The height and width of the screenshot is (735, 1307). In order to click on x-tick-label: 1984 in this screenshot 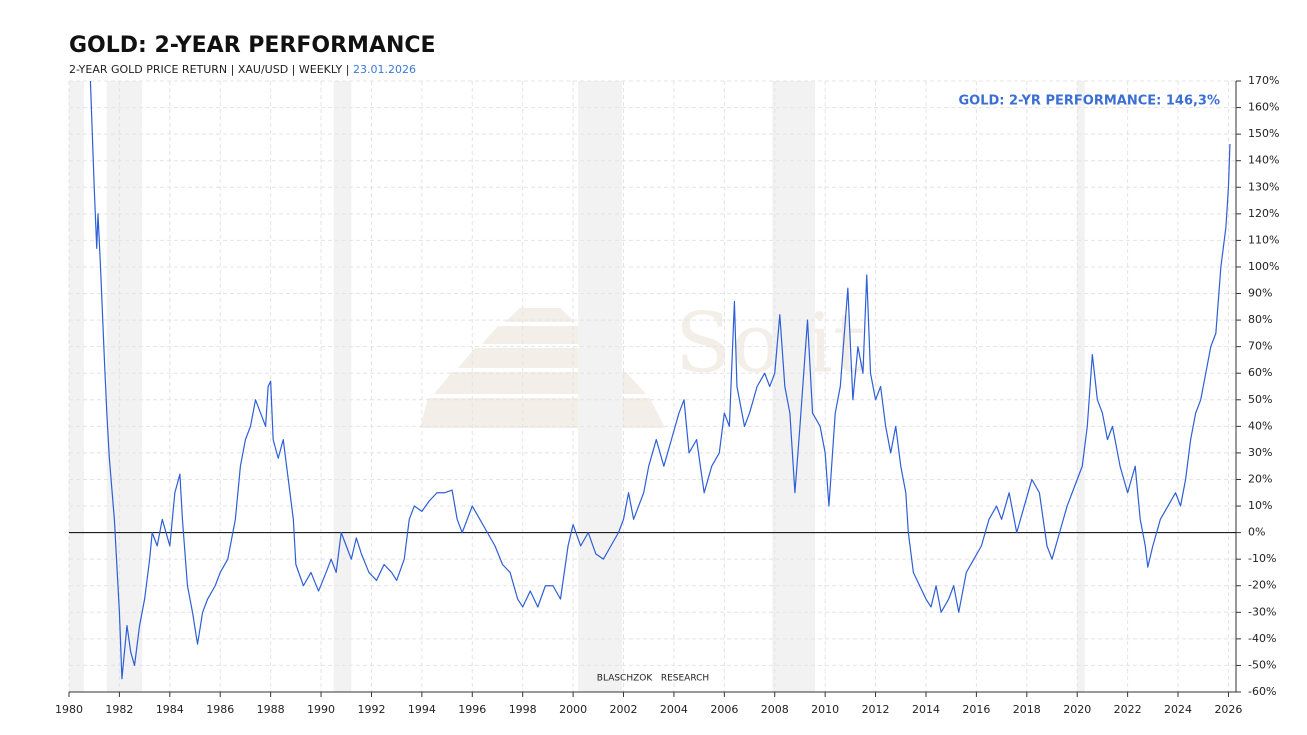, I will do `click(170, 709)`.